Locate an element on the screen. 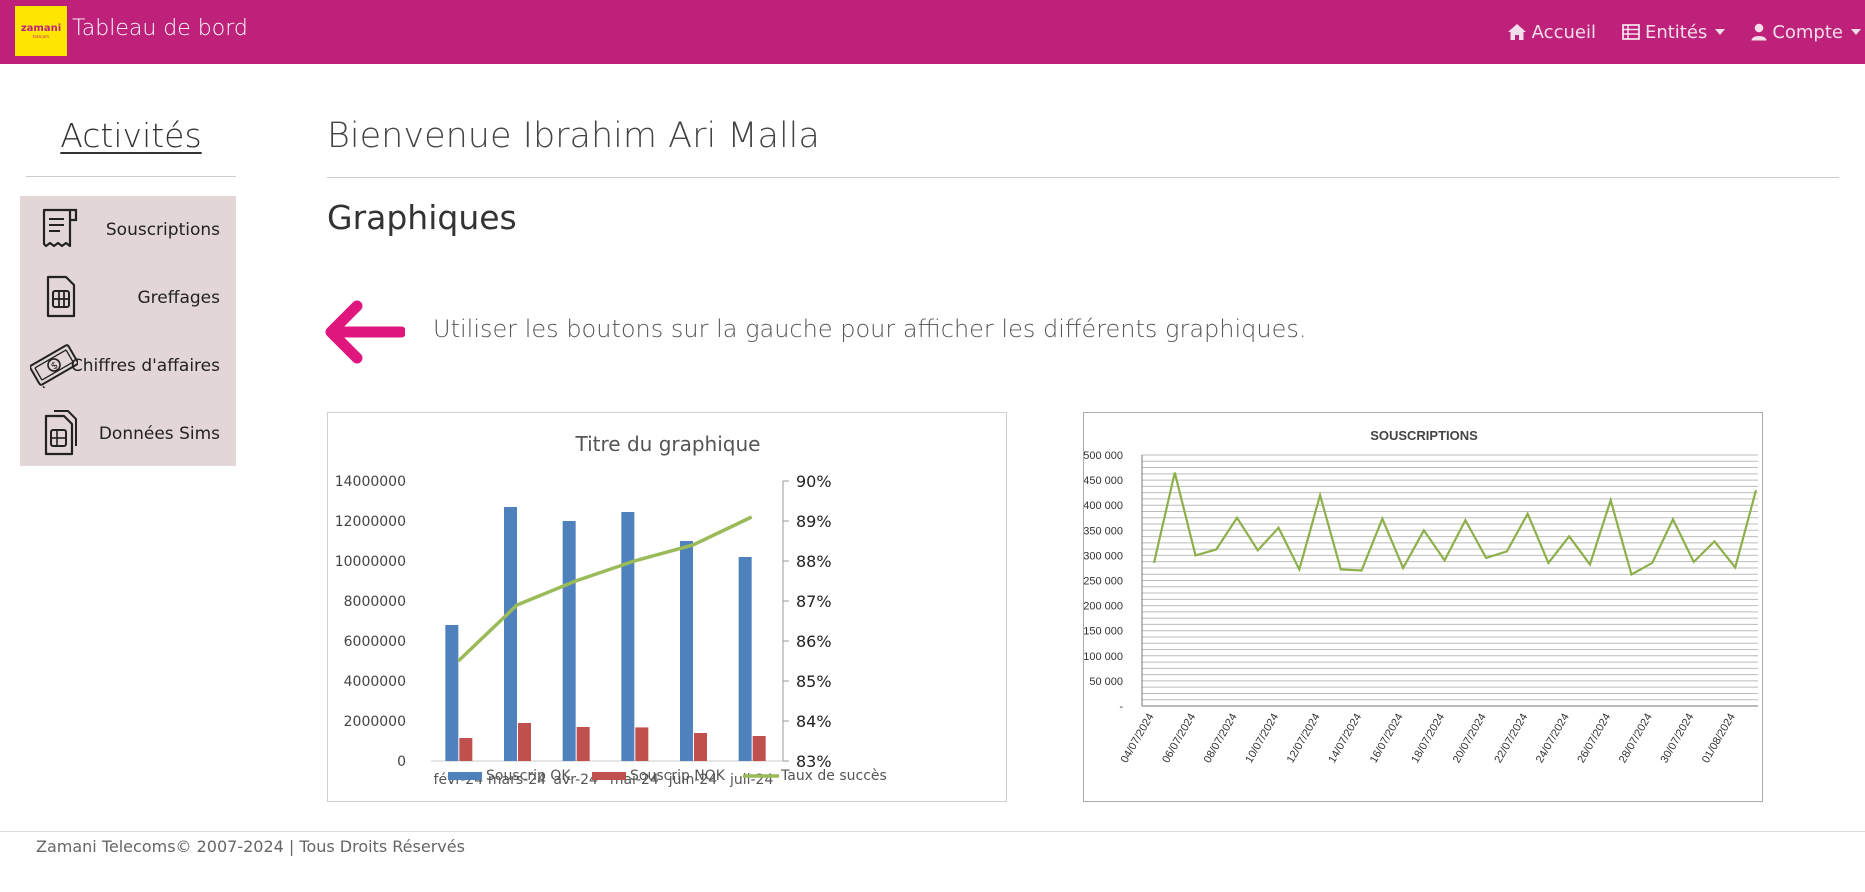  y-left-tick-label: 4000000 is located at coordinates (375, 682).